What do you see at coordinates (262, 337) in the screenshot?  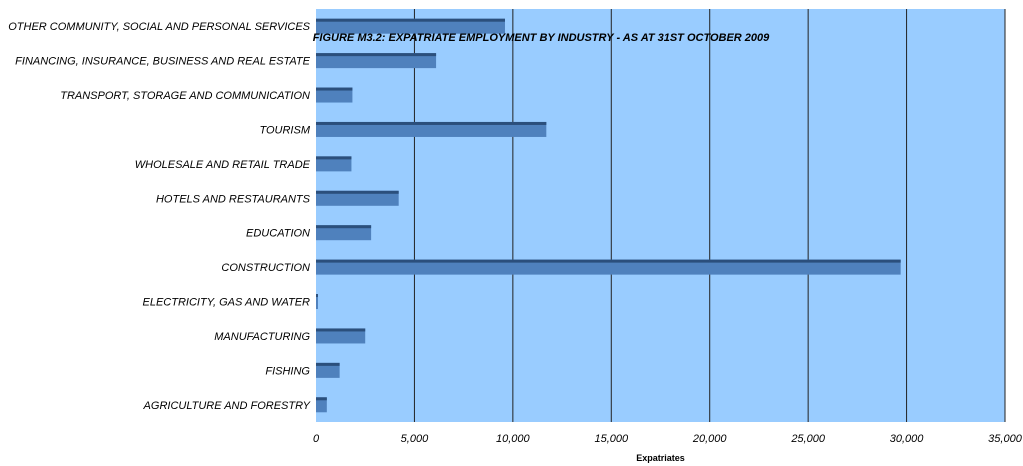 I see `category-label: MANUFACTURING` at bounding box center [262, 337].